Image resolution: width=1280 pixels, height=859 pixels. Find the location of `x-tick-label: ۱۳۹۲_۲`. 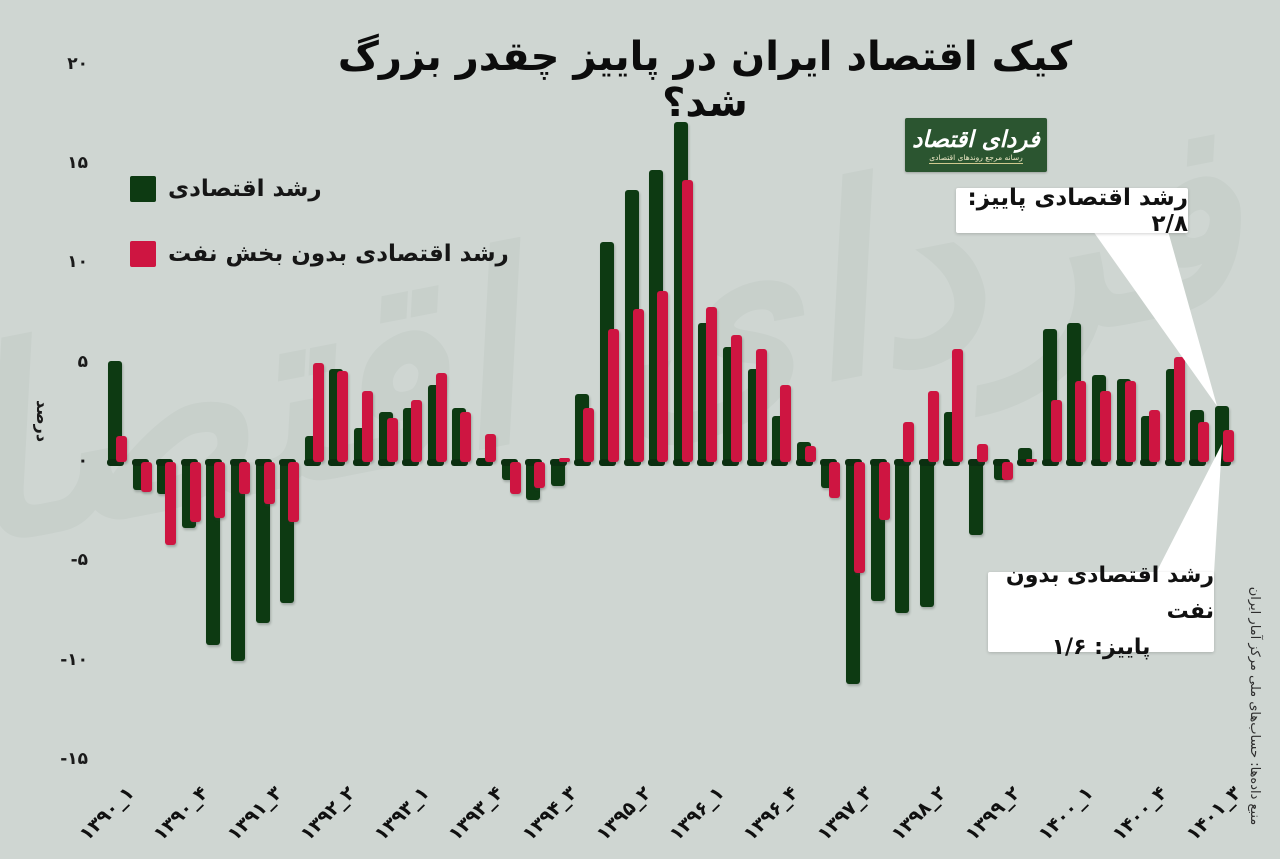

x-tick-label: ۱۳۹۲_۲ is located at coordinates (328, 814).